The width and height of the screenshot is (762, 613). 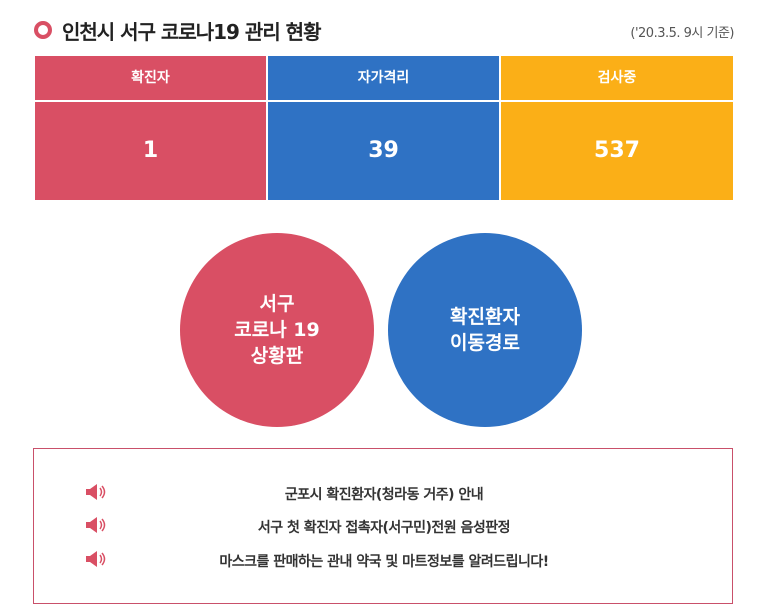 What do you see at coordinates (150, 128) in the screenshot?
I see `stat-confirmed: 확진자 1` at bounding box center [150, 128].